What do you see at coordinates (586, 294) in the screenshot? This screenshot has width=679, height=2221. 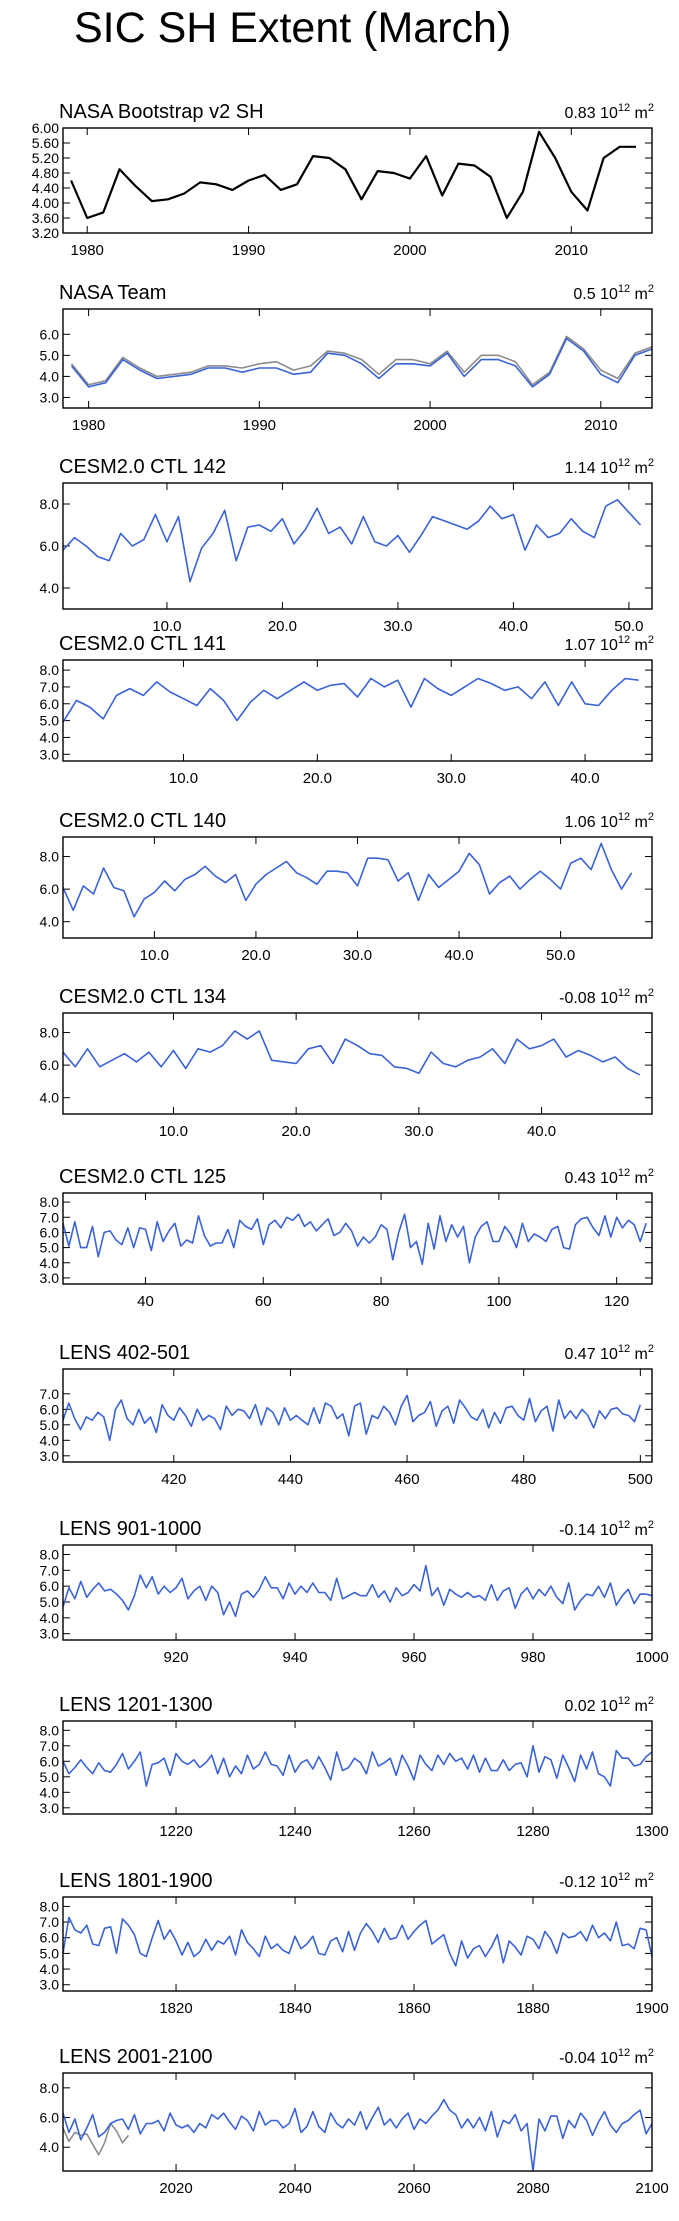 I see `trend-value: 0.5` at bounding box center [586, 294].